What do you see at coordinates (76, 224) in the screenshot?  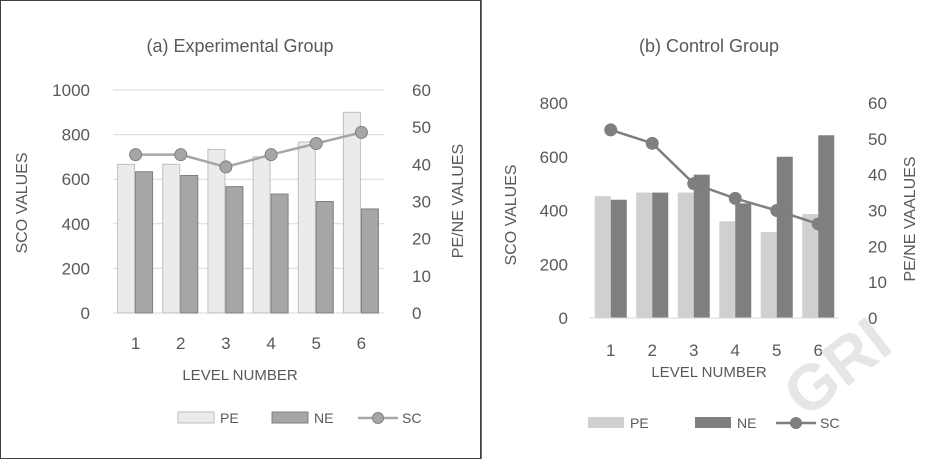 I see `chart-a-y-tick-label: 400` at bounding box center [76, 224].